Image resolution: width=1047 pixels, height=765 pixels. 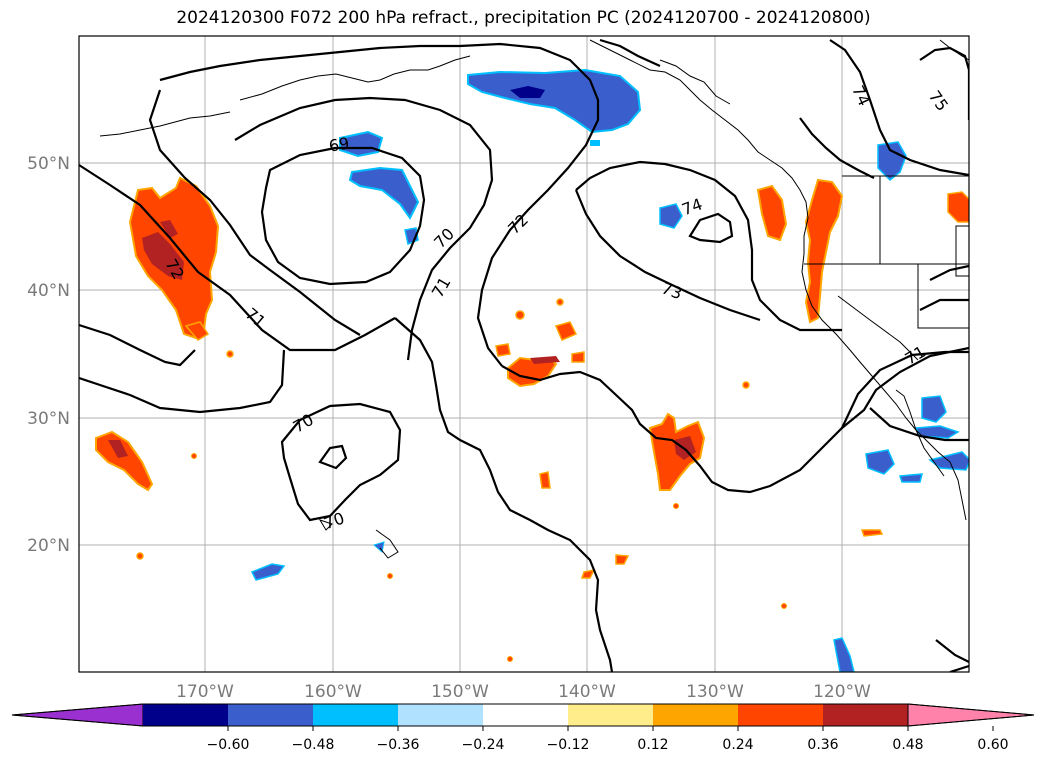 What do you see at coordinates (587, 692) in the screenshot?
I see `lon-label: 140°W` at bounding box center [587, 692].